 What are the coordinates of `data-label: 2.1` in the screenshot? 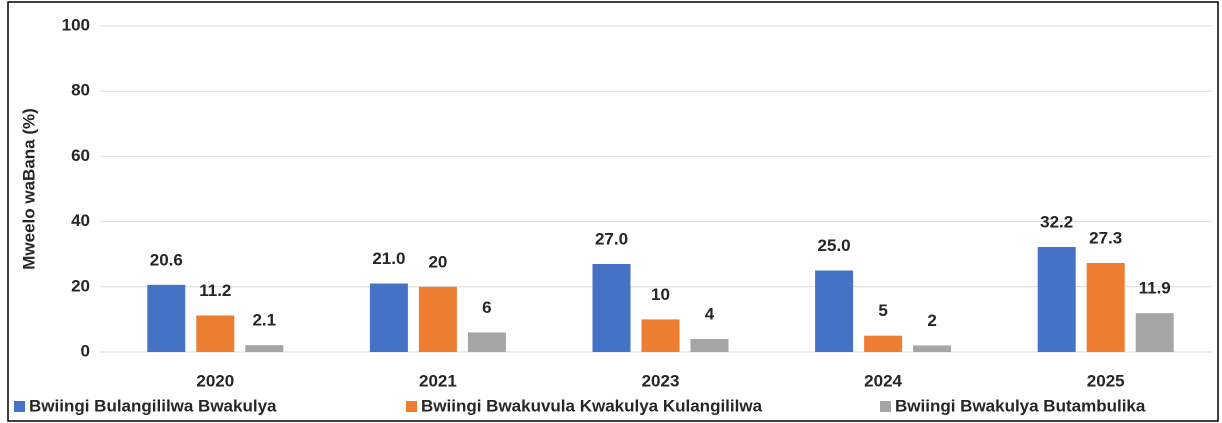 It's located at (264, 320).